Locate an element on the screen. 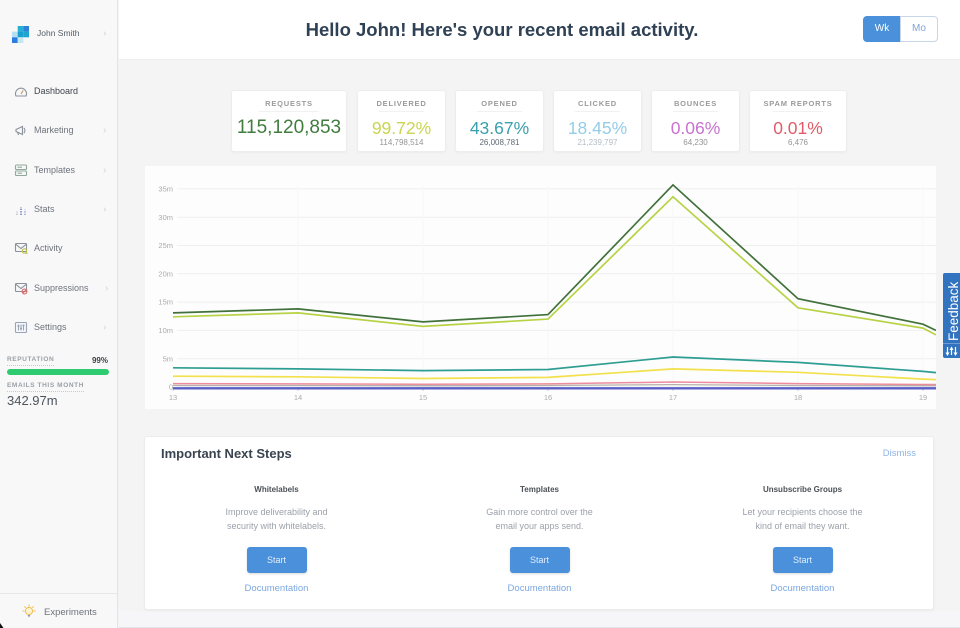  svg-text: 35m is located at coordinates (165, 189).